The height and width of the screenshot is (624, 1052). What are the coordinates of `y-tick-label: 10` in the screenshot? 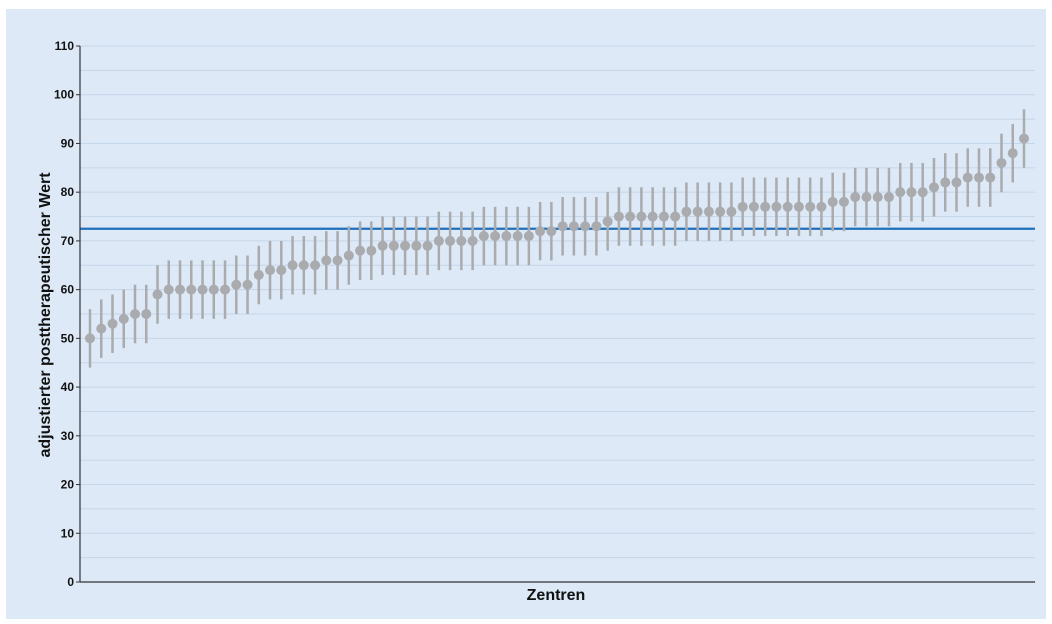 It's located at (68, 533).